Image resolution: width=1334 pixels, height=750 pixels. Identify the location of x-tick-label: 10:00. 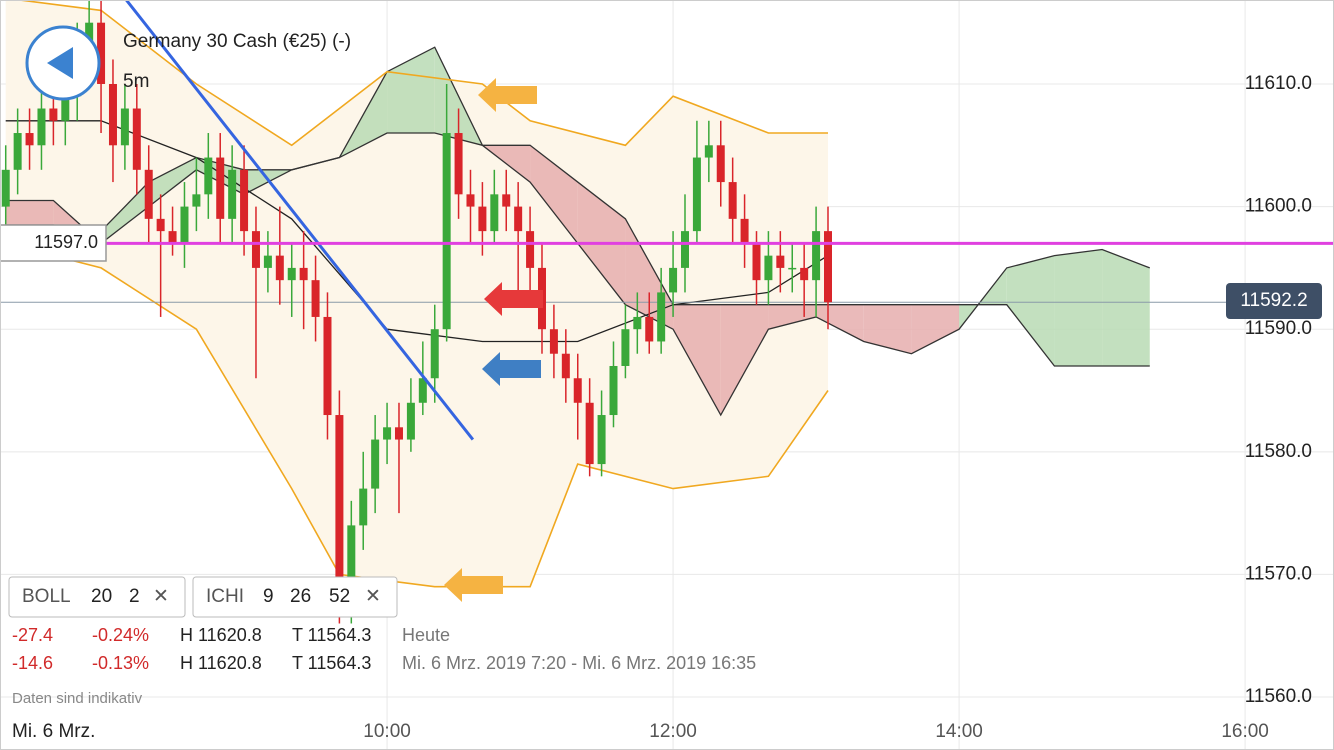
(387, 731).